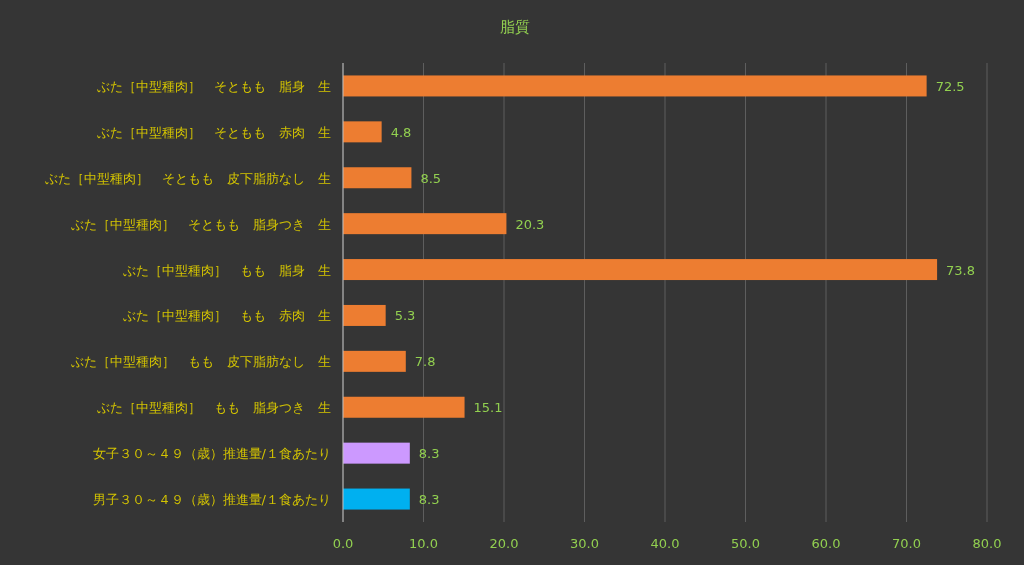  I want to click on x-tick-label: 0.0, so click(343, 543).